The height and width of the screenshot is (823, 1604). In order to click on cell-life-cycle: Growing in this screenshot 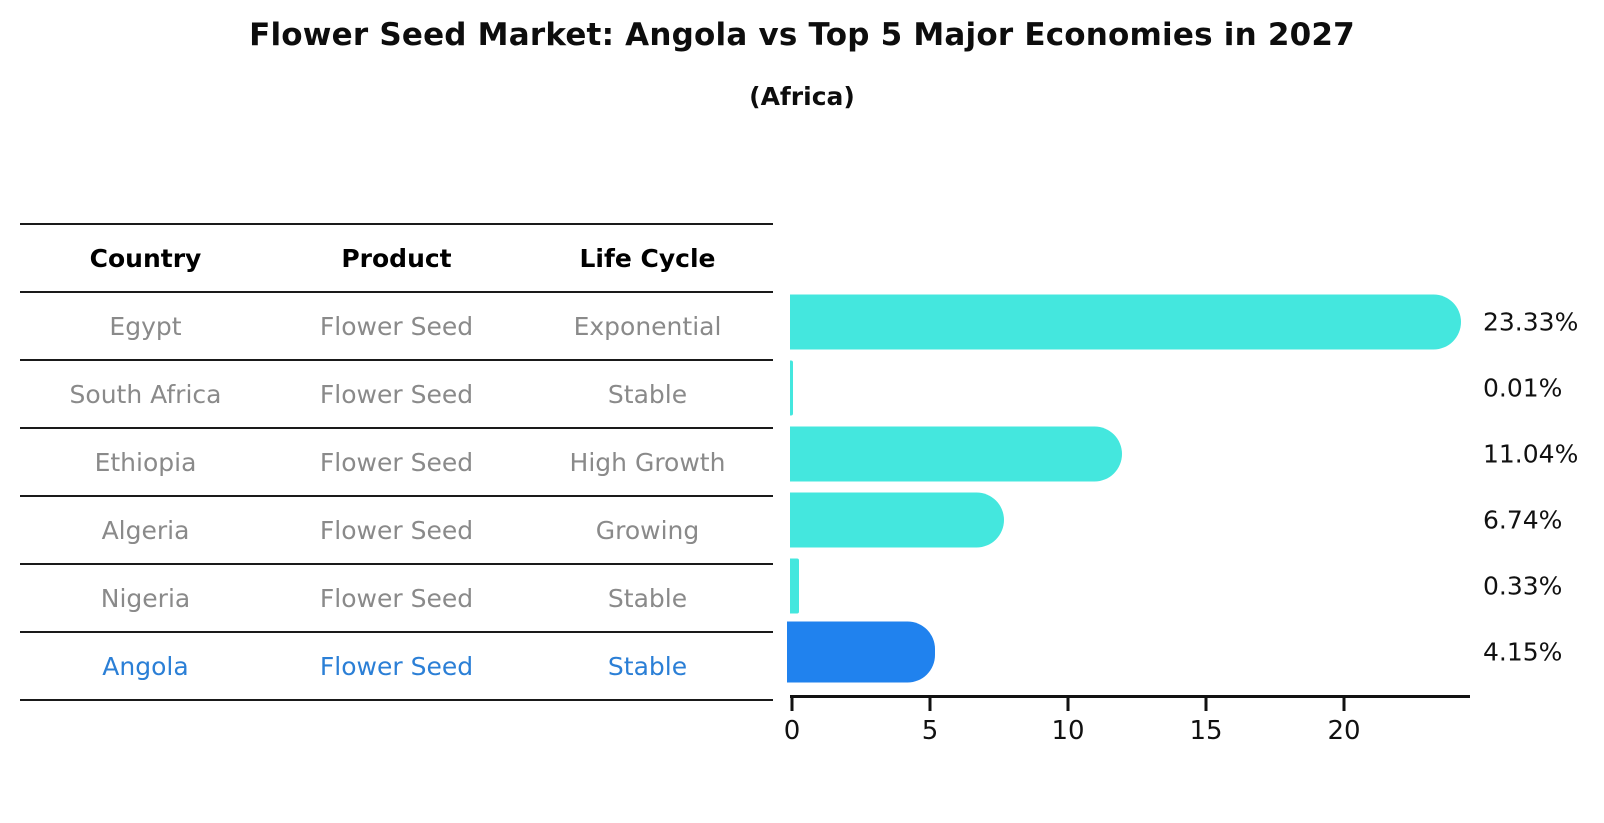, I will do `click(647, 530)`.